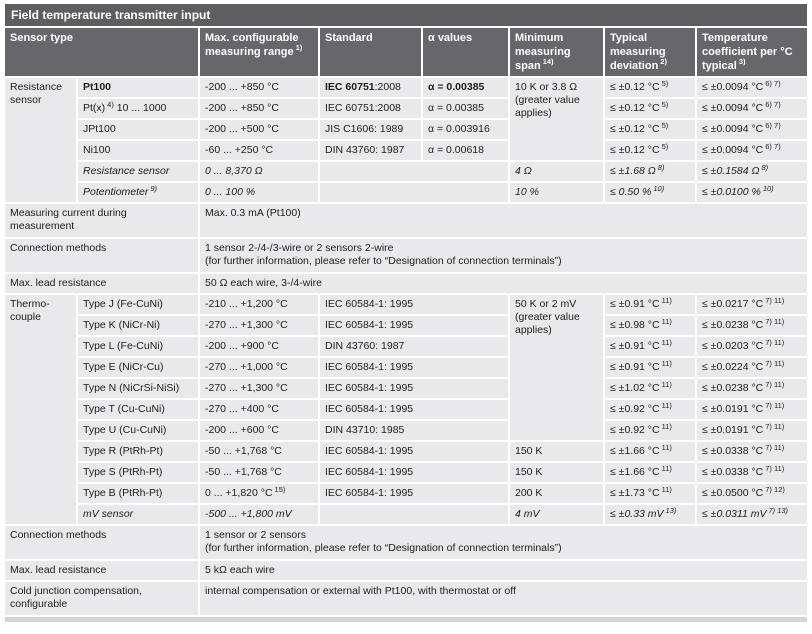  Describe the element at coordinates (747, 52) in the screenshot. I see `header-text: Temperature coefficient per °C typical` at that location.